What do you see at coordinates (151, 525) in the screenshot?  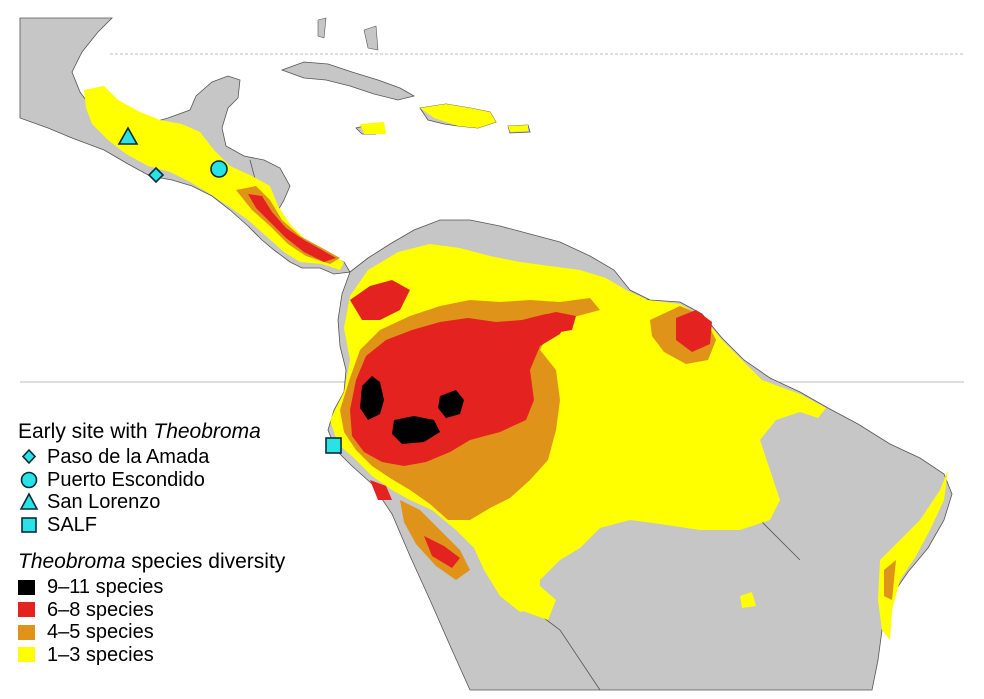 I see `legend-site-salf: SALF` at bounding box center [151, 525].